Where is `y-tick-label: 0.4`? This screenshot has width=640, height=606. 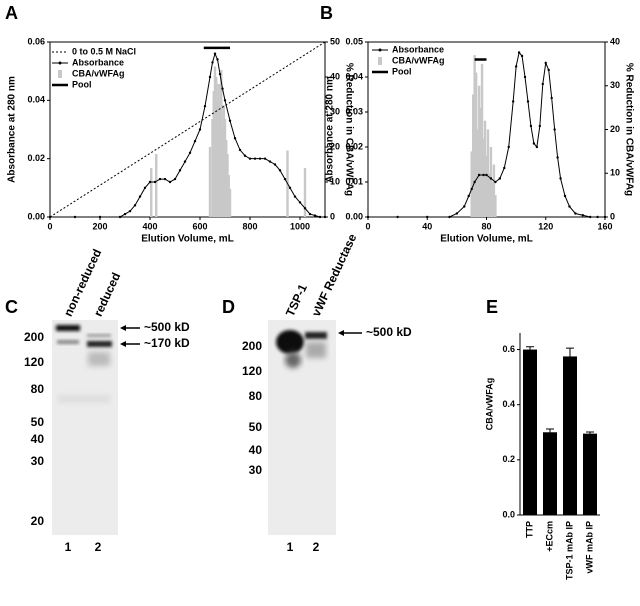
y-tick-label: 0.4 is located at coordinates (508, 404).